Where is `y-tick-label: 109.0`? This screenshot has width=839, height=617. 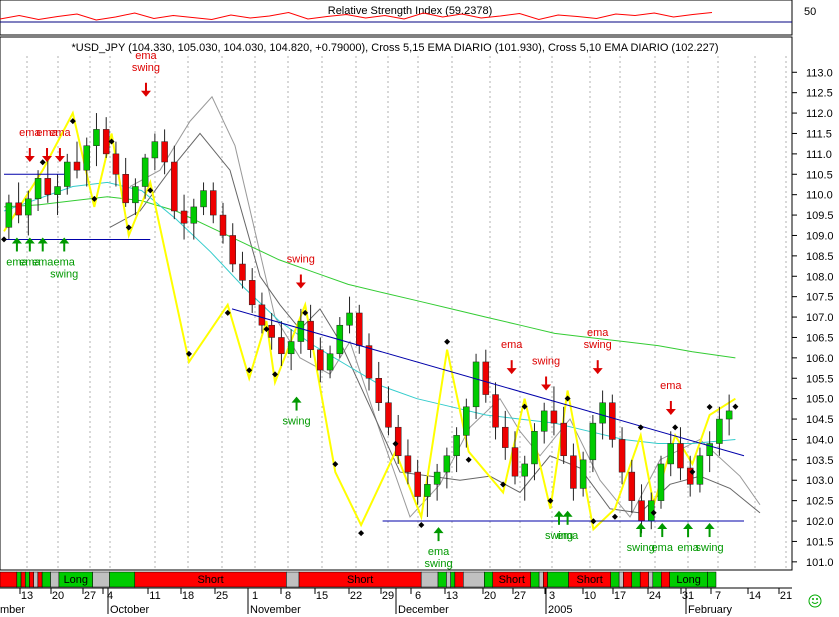 y-tick-label: 109.0 is located at coordinates (820, 236).